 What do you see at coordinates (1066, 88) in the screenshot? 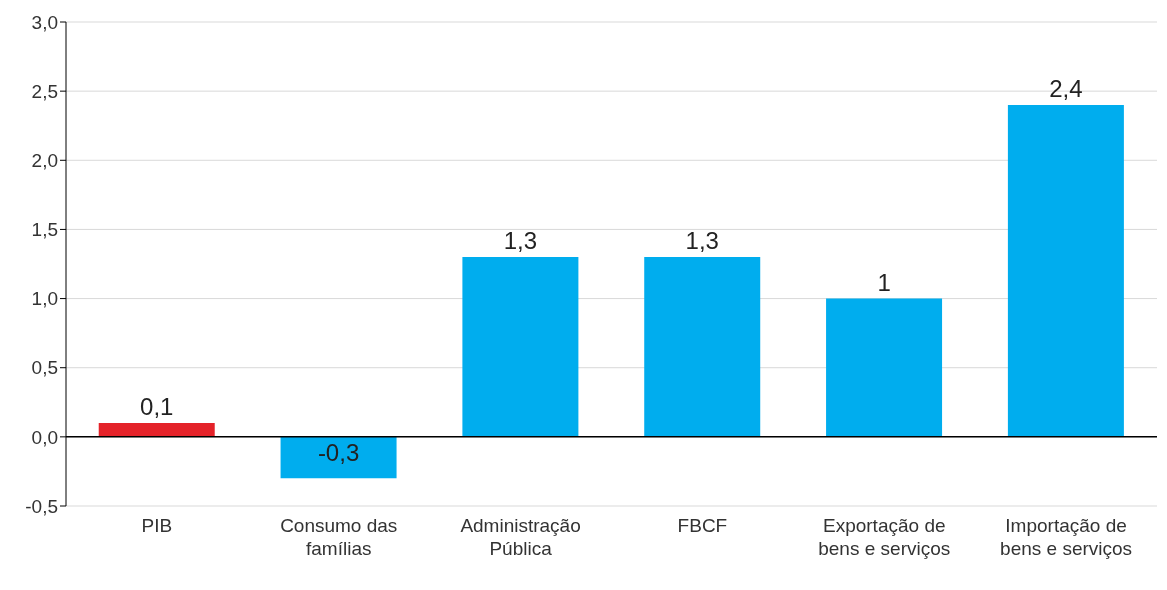
I see `data-label: 2,4` at bounding box center [1066, 88].